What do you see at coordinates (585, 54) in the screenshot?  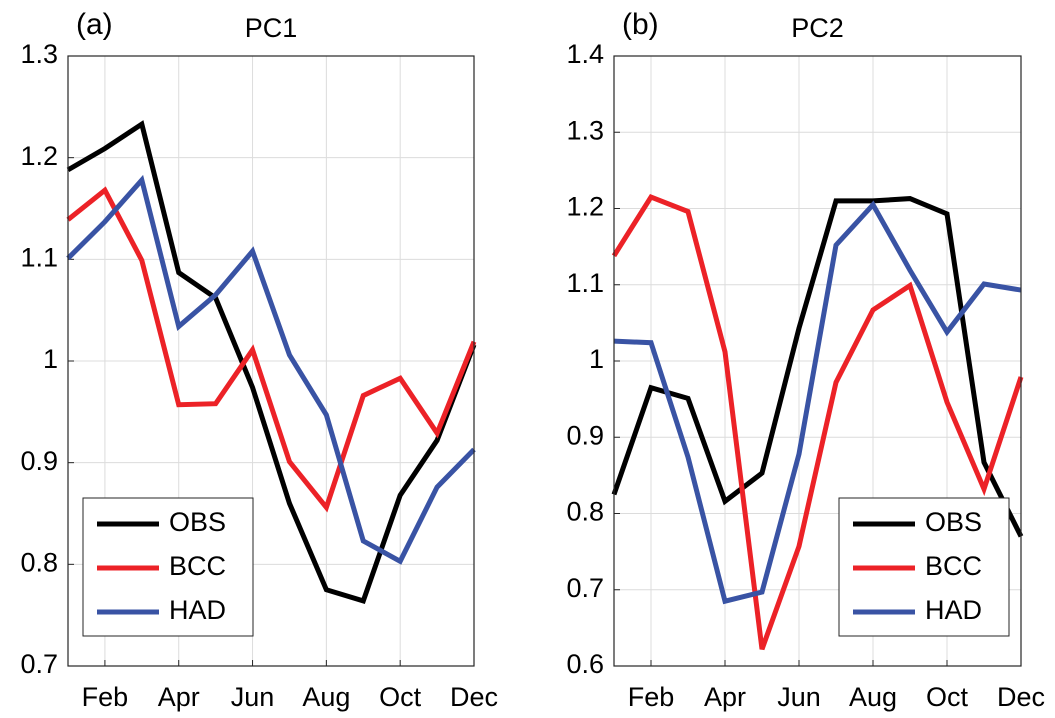 I see `y-tick-label: 1.4` at bounding box center [585, 54].